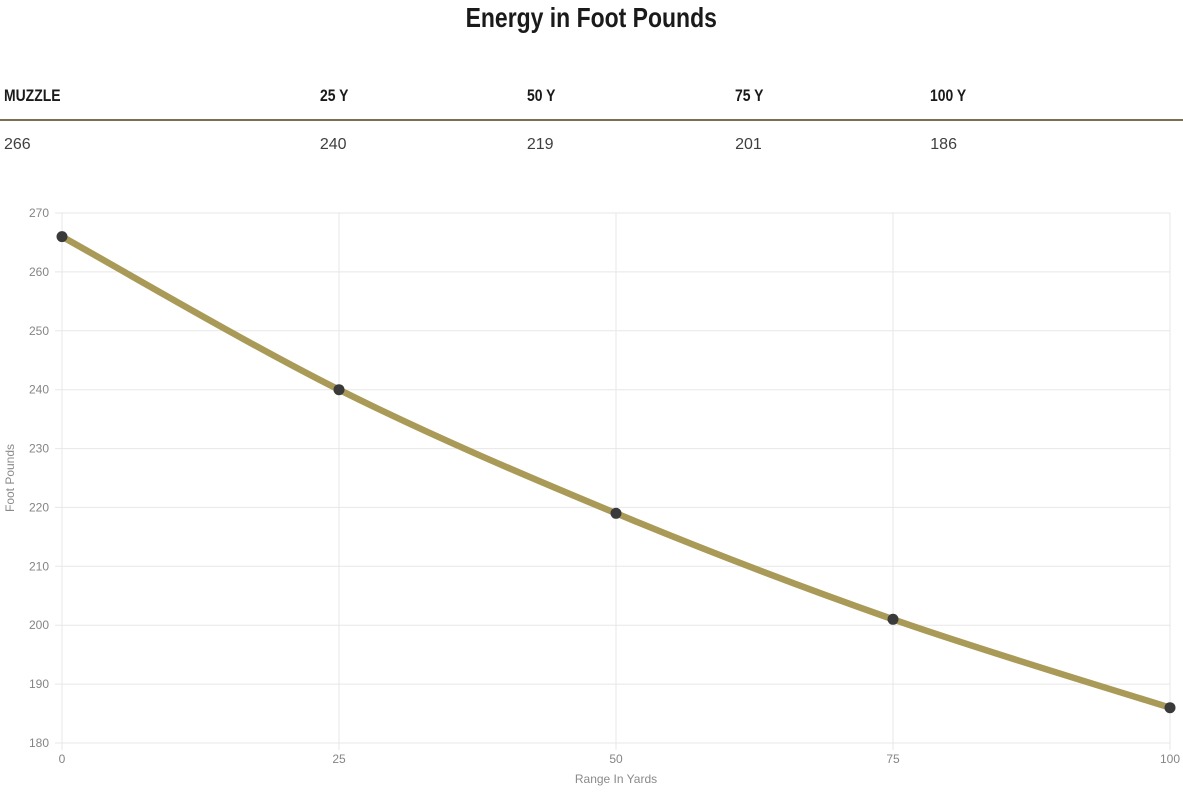 This screenshot has height=798, width=1183. Describe the element at coordinates (39, 566) in the screenshot. I see `y-tick-label: 210` at that location.